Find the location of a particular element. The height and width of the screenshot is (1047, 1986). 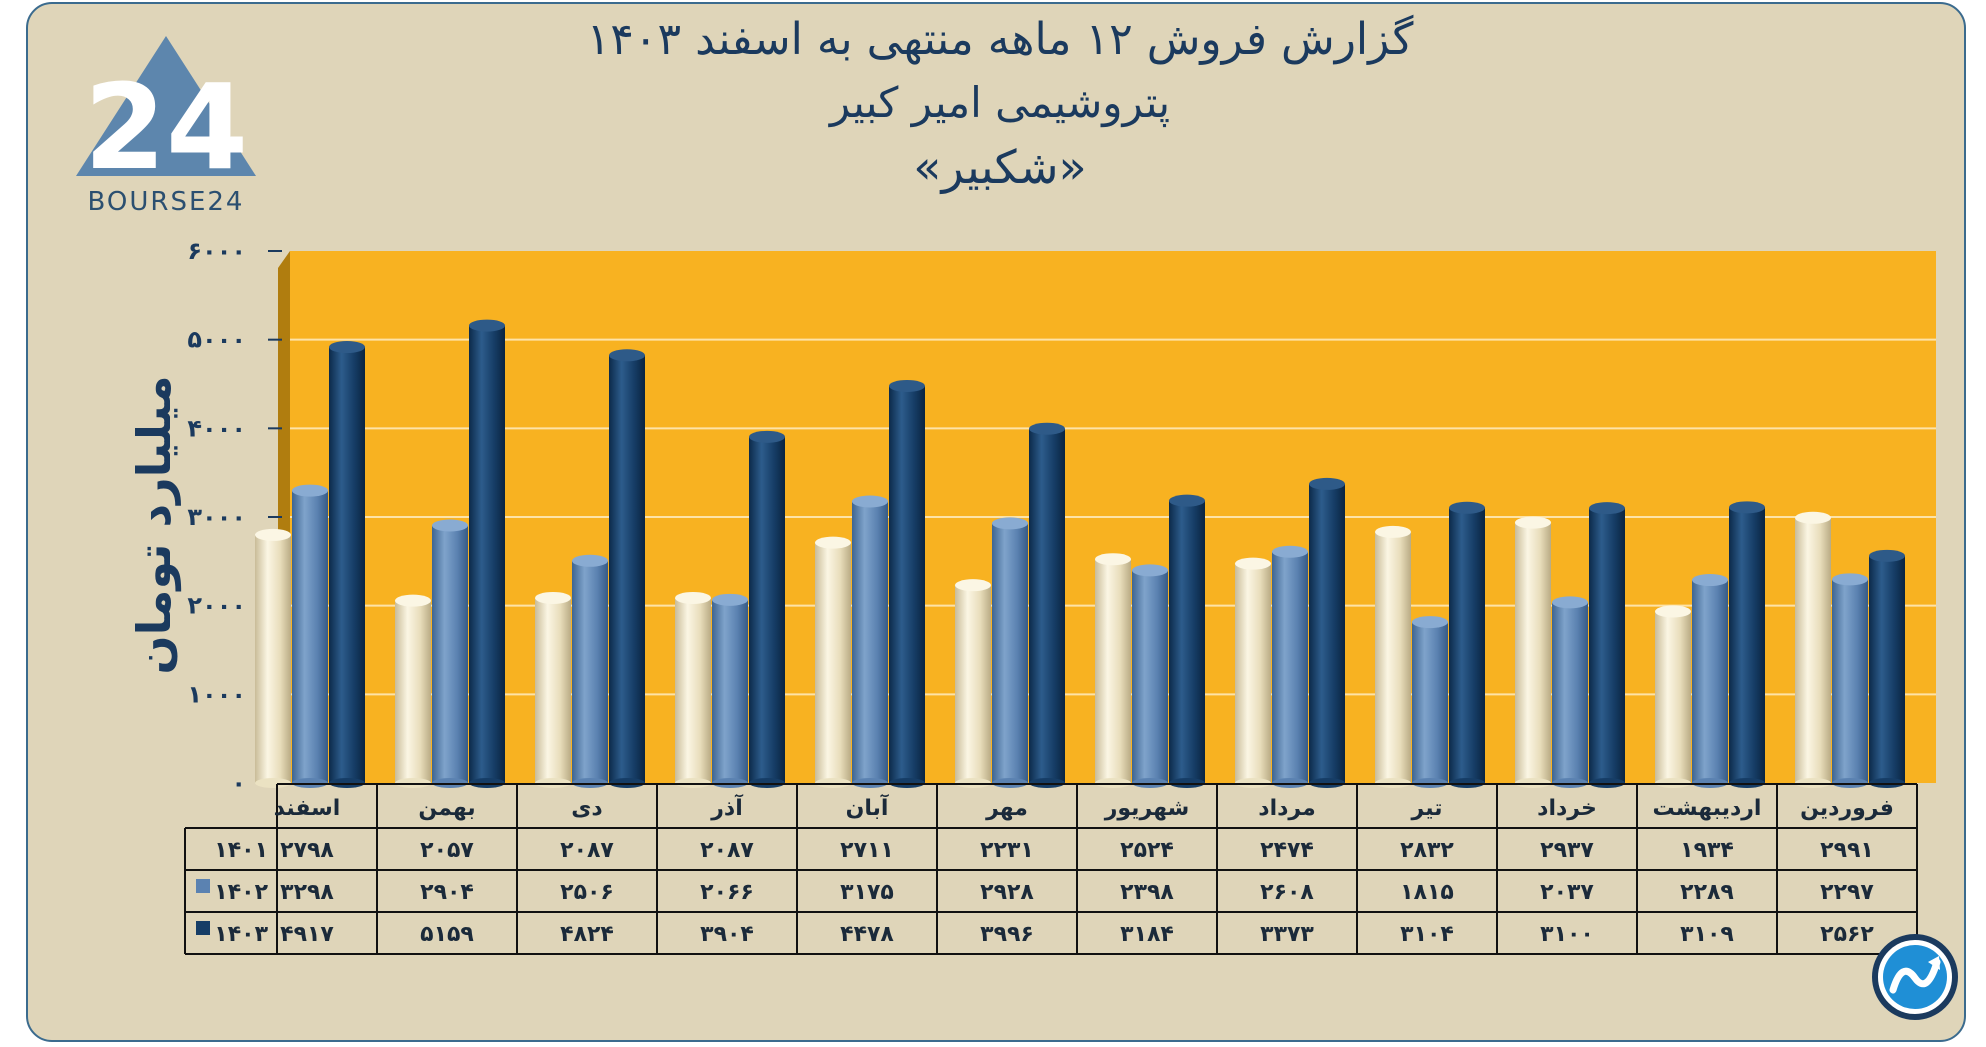

logo-triangle is located at coordinates (166, 106).